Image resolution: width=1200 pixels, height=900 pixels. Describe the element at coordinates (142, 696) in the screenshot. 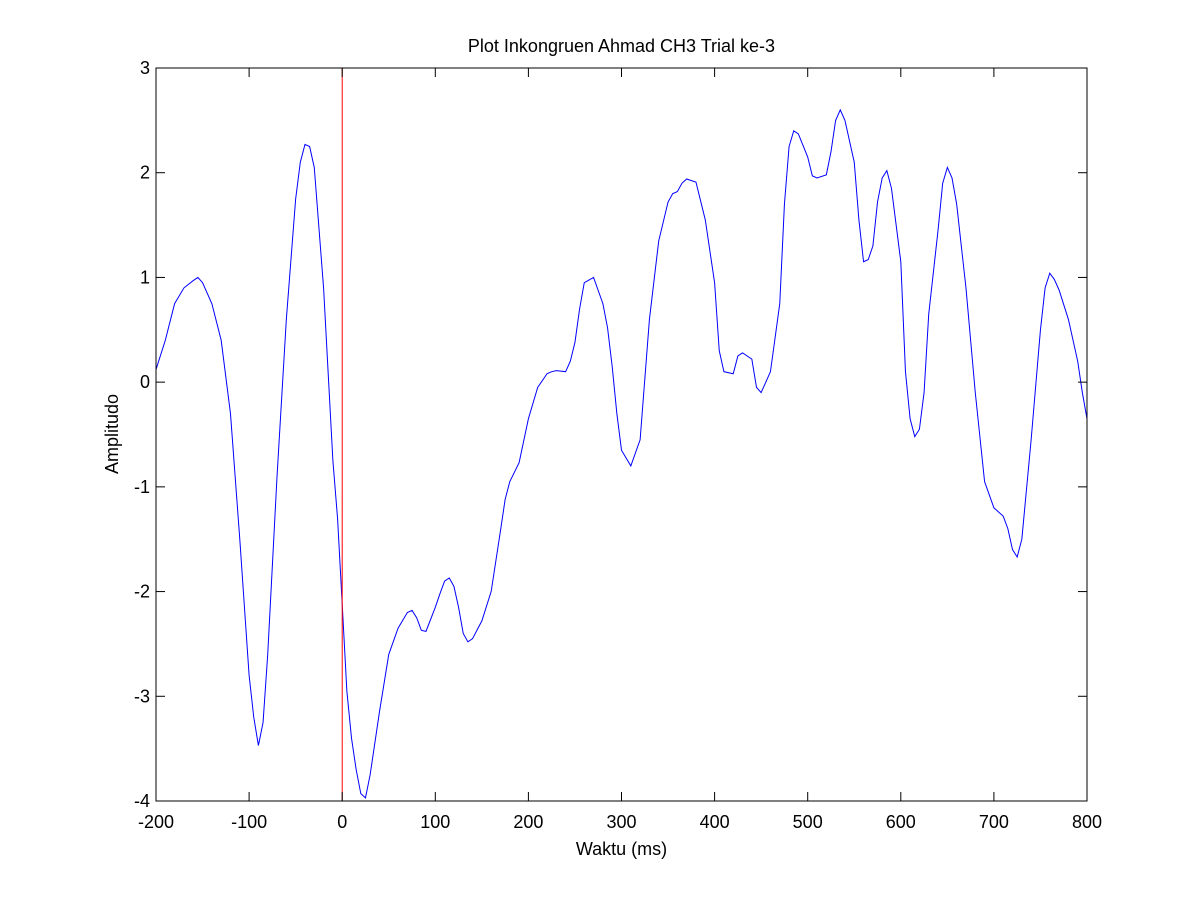

I see `y-tick-label: -3` at that location.